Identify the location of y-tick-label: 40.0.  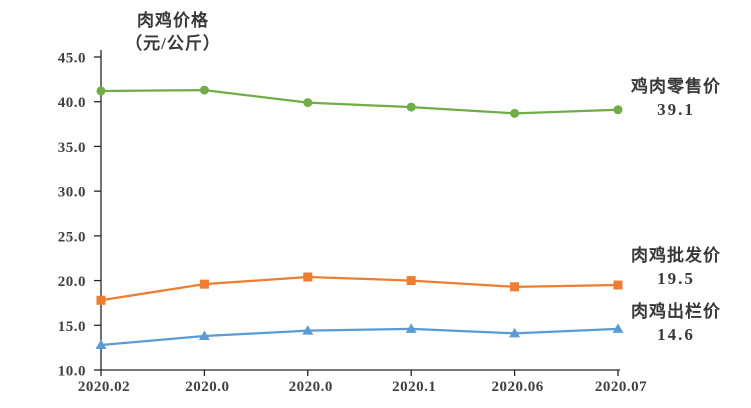
(72, 103).